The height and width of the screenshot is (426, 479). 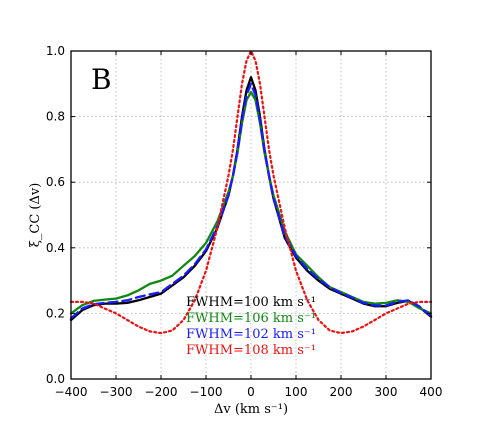 I want to click on x-tick-label: 0, so click(x=251, y=392).